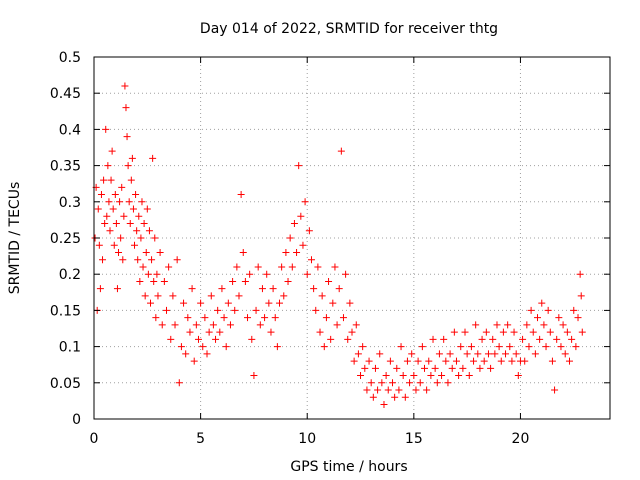  What do you see at coordinates (76, 420) in the screenshot?
I see `y-tick-label: 0` at bounding box center [76, 420].